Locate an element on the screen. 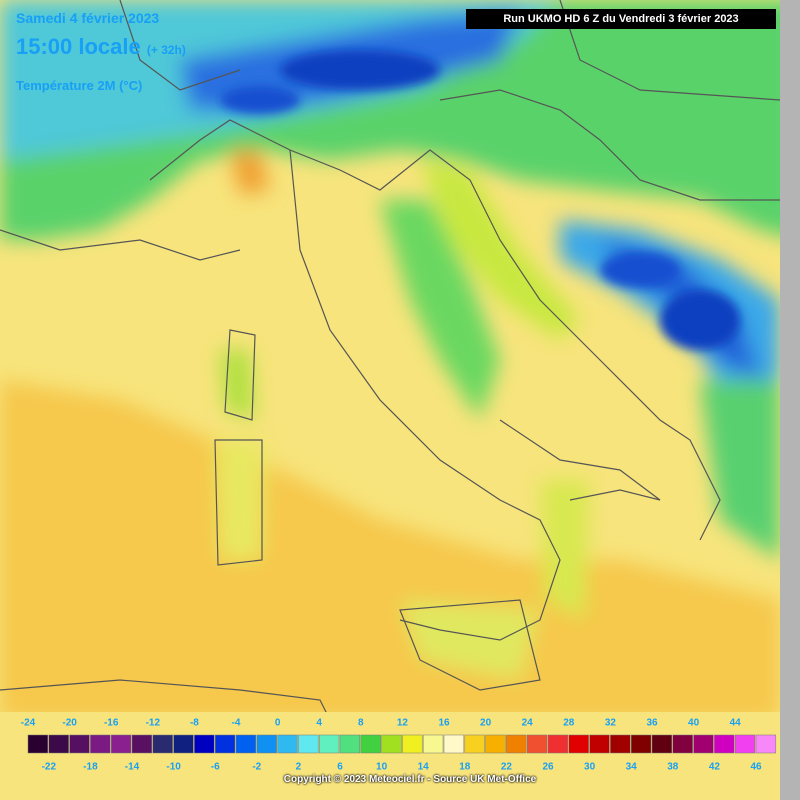 The height and width of the screenshot is (800, 800). legend-tick-label: 2 is located at coordinates (299, 767).